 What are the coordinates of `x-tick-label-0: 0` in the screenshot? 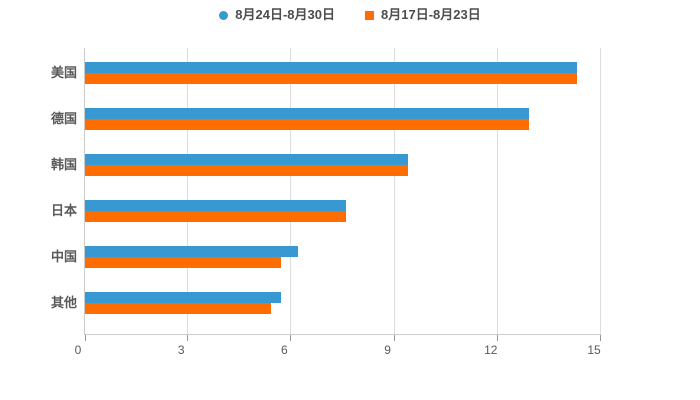 It's located at (78, 350).